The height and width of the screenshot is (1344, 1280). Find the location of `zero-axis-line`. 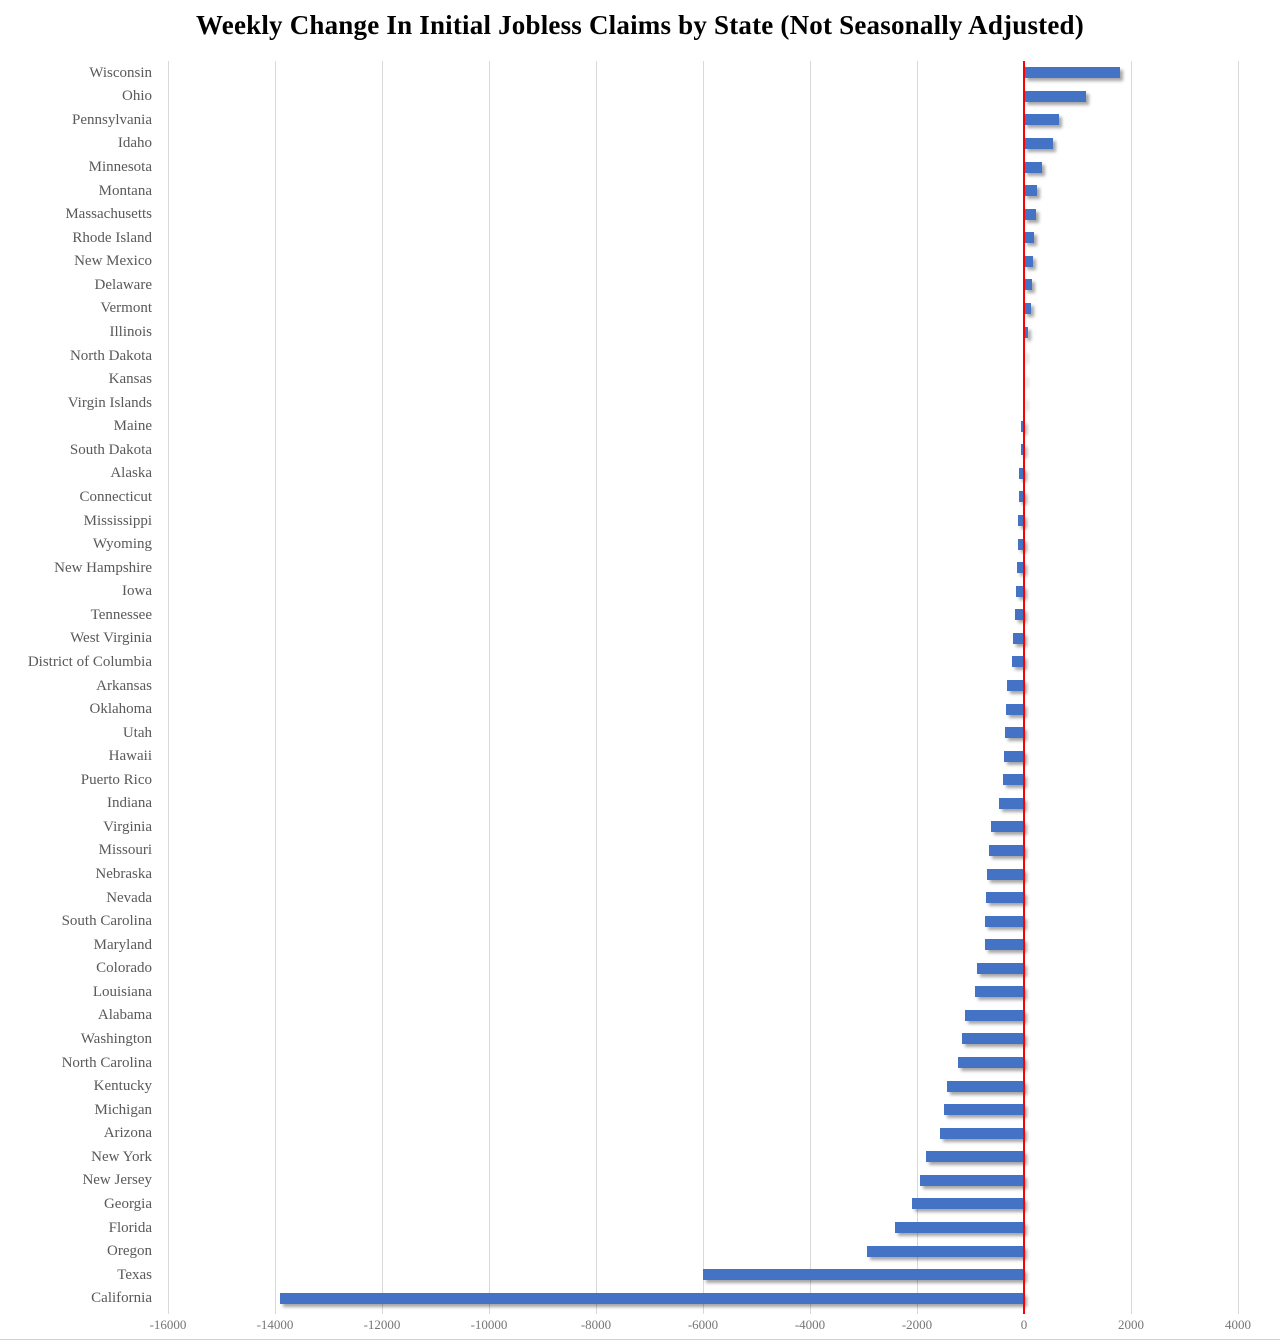

zero-axis-line is located at coordinates (1024, 687).